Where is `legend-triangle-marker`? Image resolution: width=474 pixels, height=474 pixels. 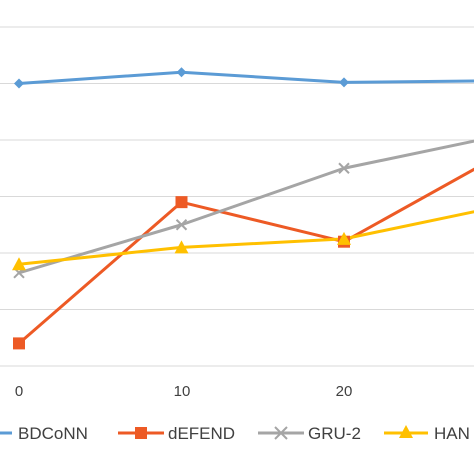 legend-triangle-marker is located at coordinates (406, 431).